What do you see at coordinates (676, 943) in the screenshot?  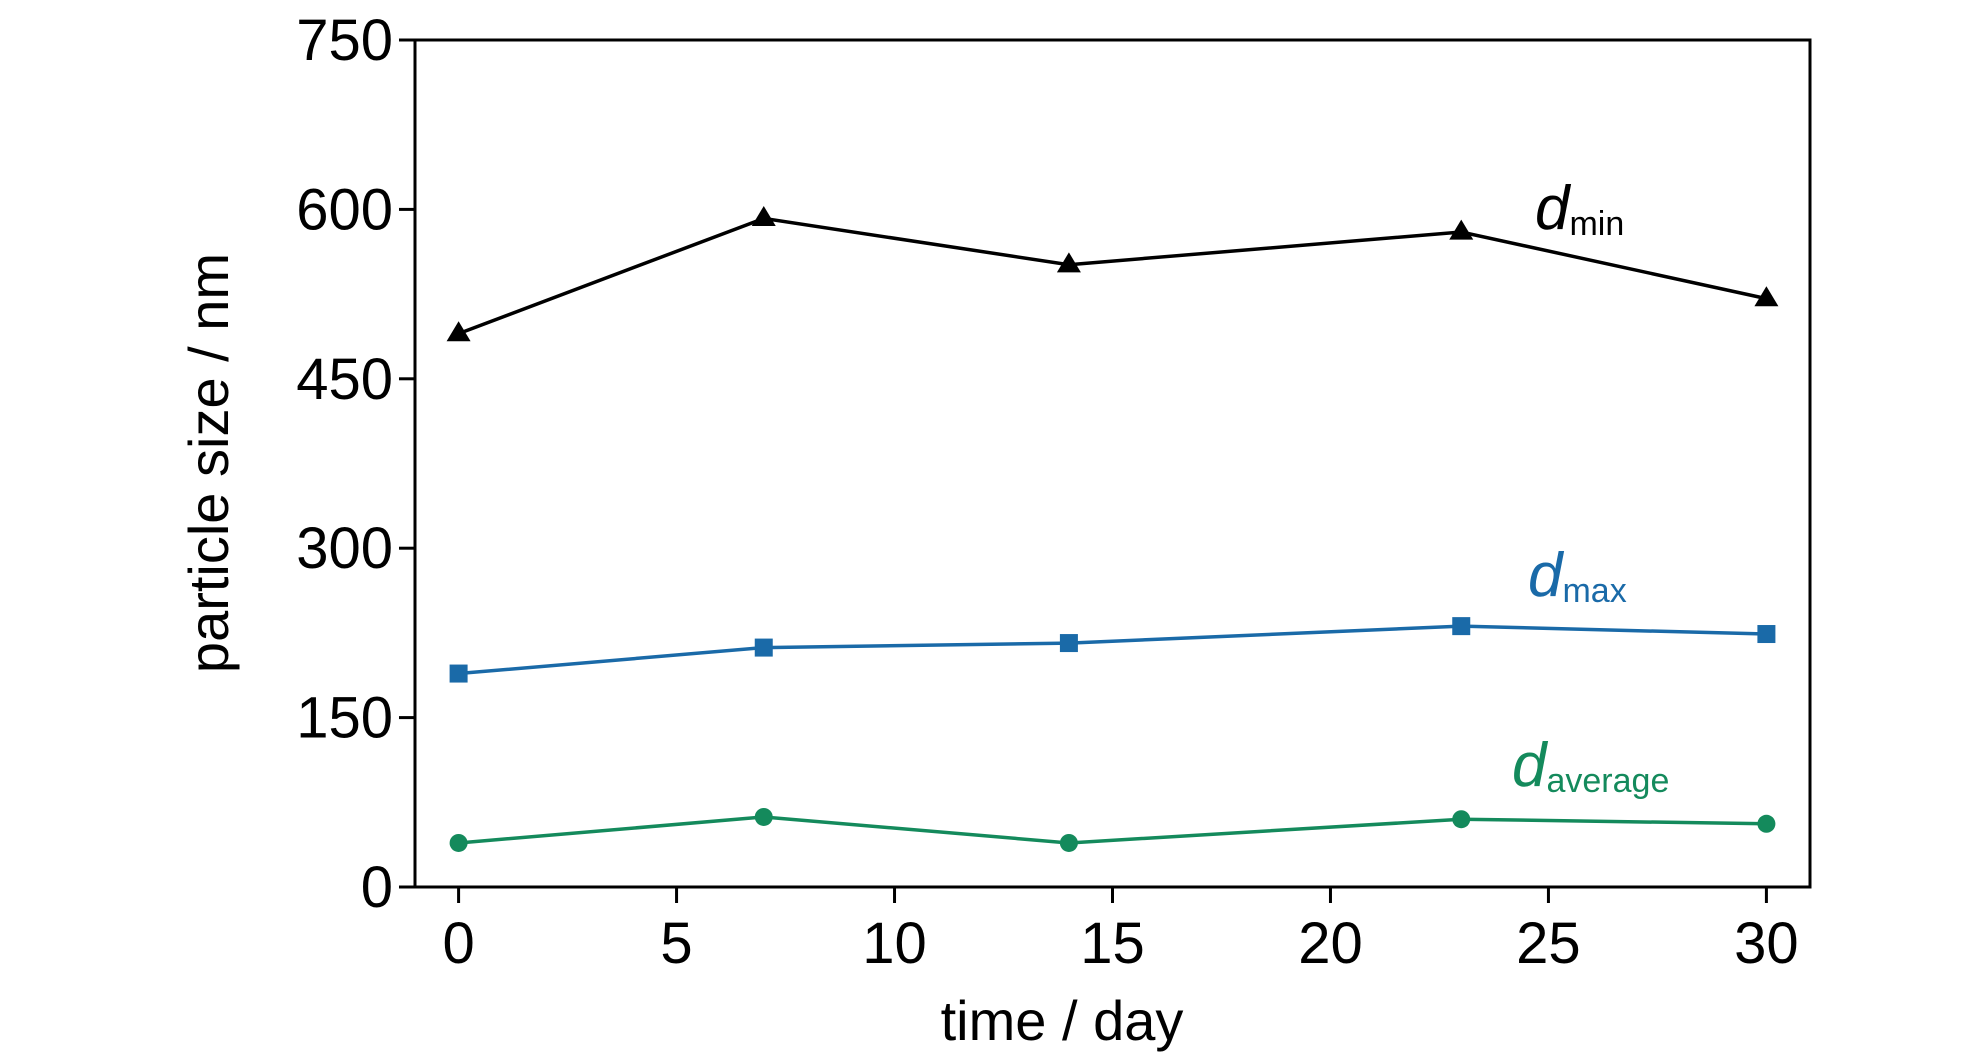 I see `x-tick-label: 5` at bounding box center [676, 943].